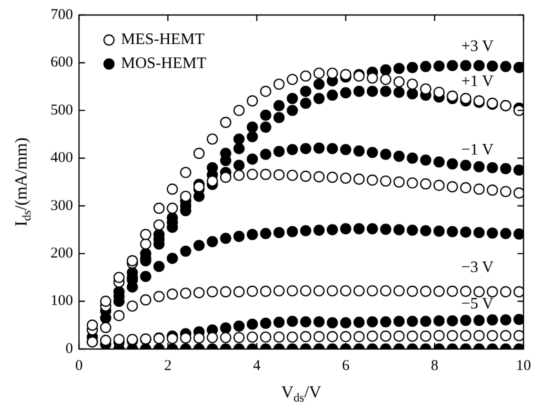  Describe the element at coordinates (477, 46) in the screenshot. I see `annotation: +3 V` at that location.